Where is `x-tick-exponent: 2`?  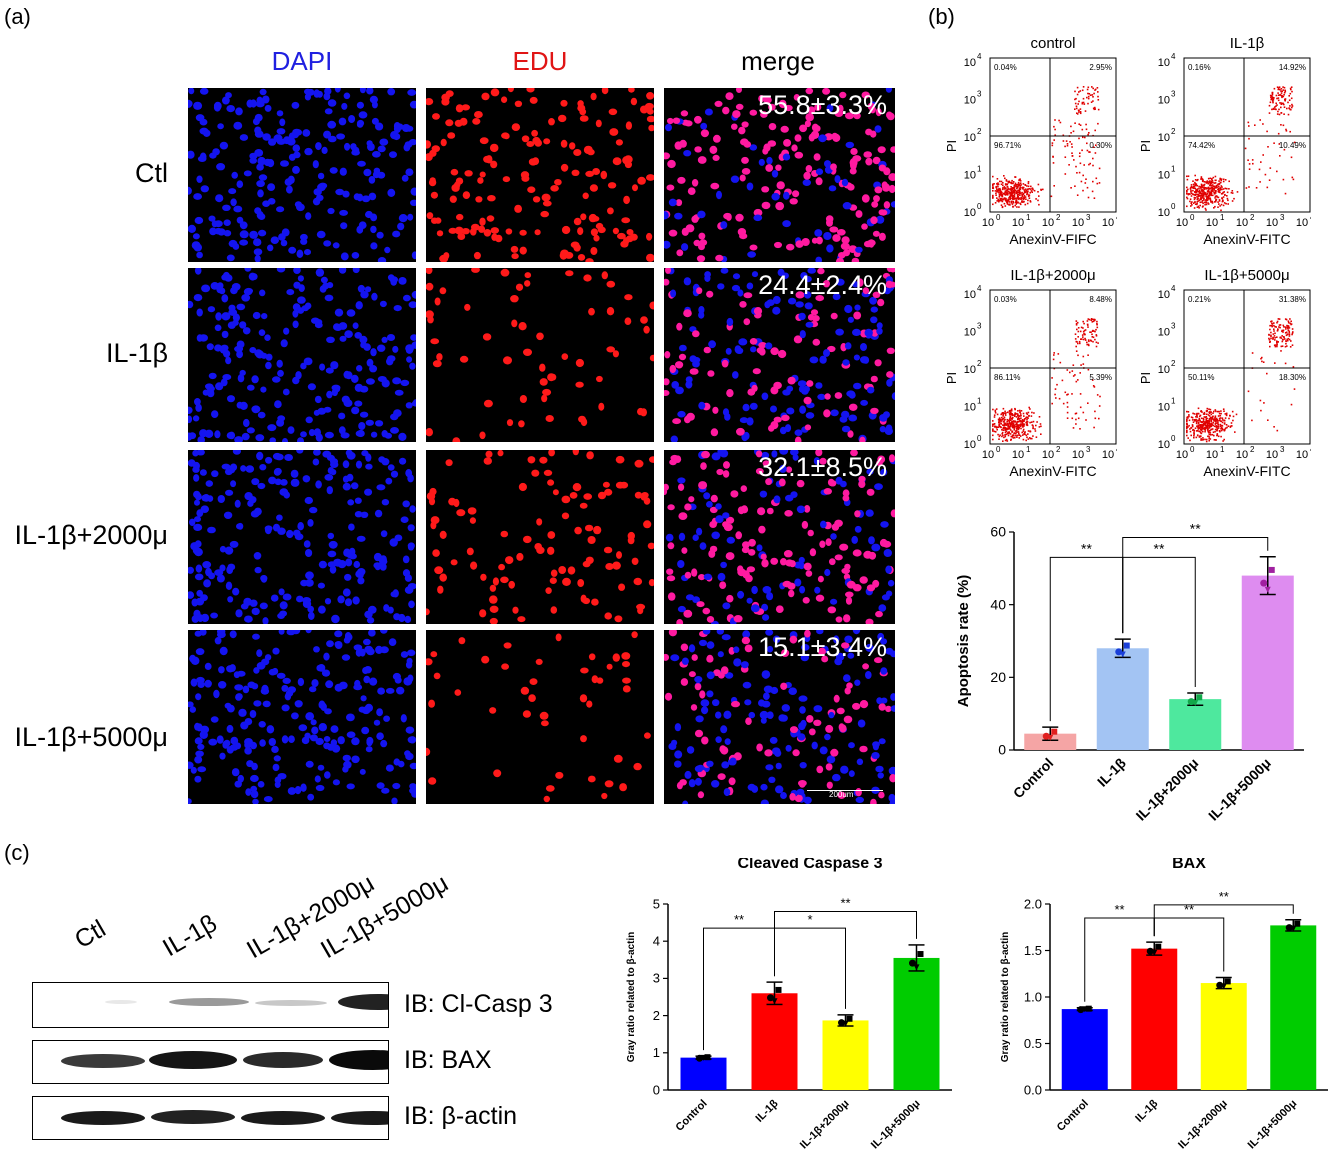 x-tick-exponent: 2 is located at coordinates (1252, 217).